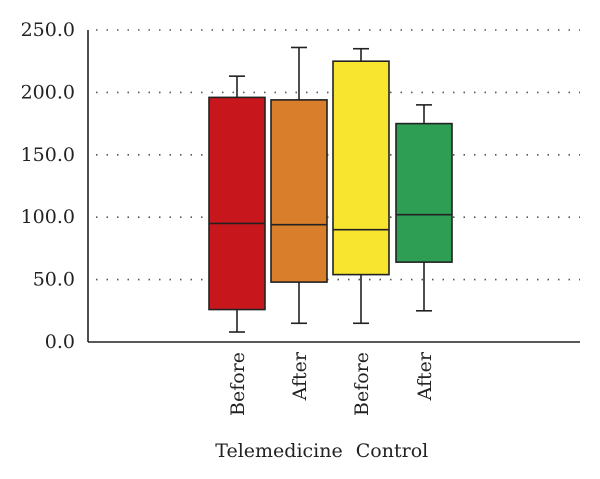 The height and width of the screenshot is (479, 600). What do you see at coordinates (392, 451) in the screenshot?
I see `x-group-label: Control` at bounding box center [392, 451].